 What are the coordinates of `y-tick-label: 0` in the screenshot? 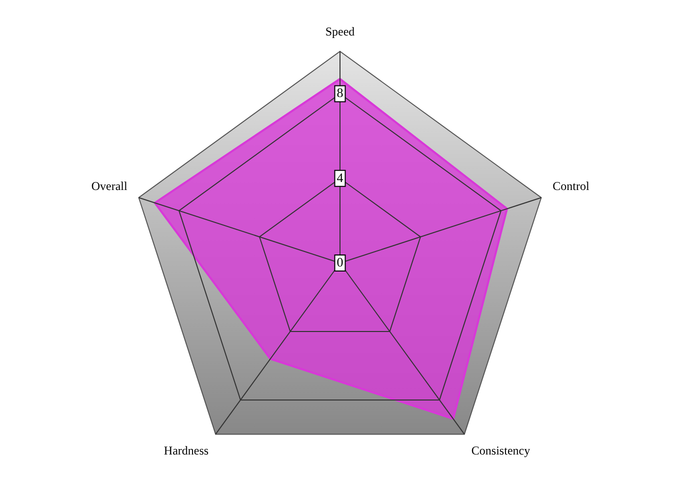 It's located at (340, 262).